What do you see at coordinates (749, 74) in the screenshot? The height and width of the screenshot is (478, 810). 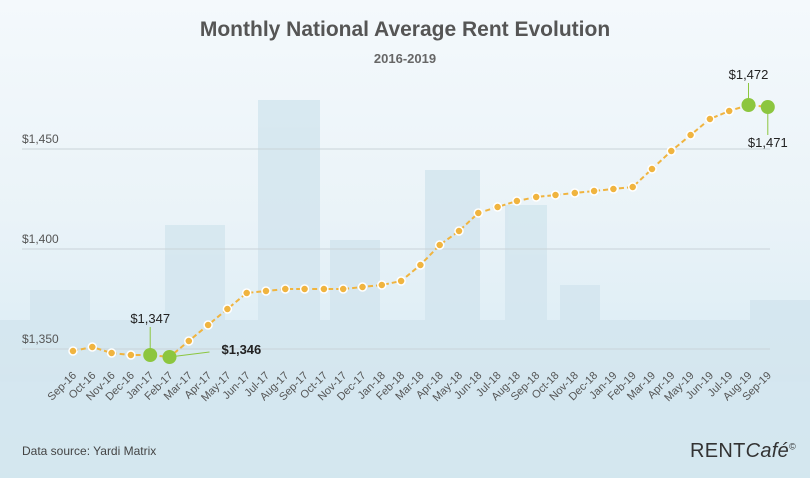 I see `highlight-label: $1,472` at bounding box center [749, 74].